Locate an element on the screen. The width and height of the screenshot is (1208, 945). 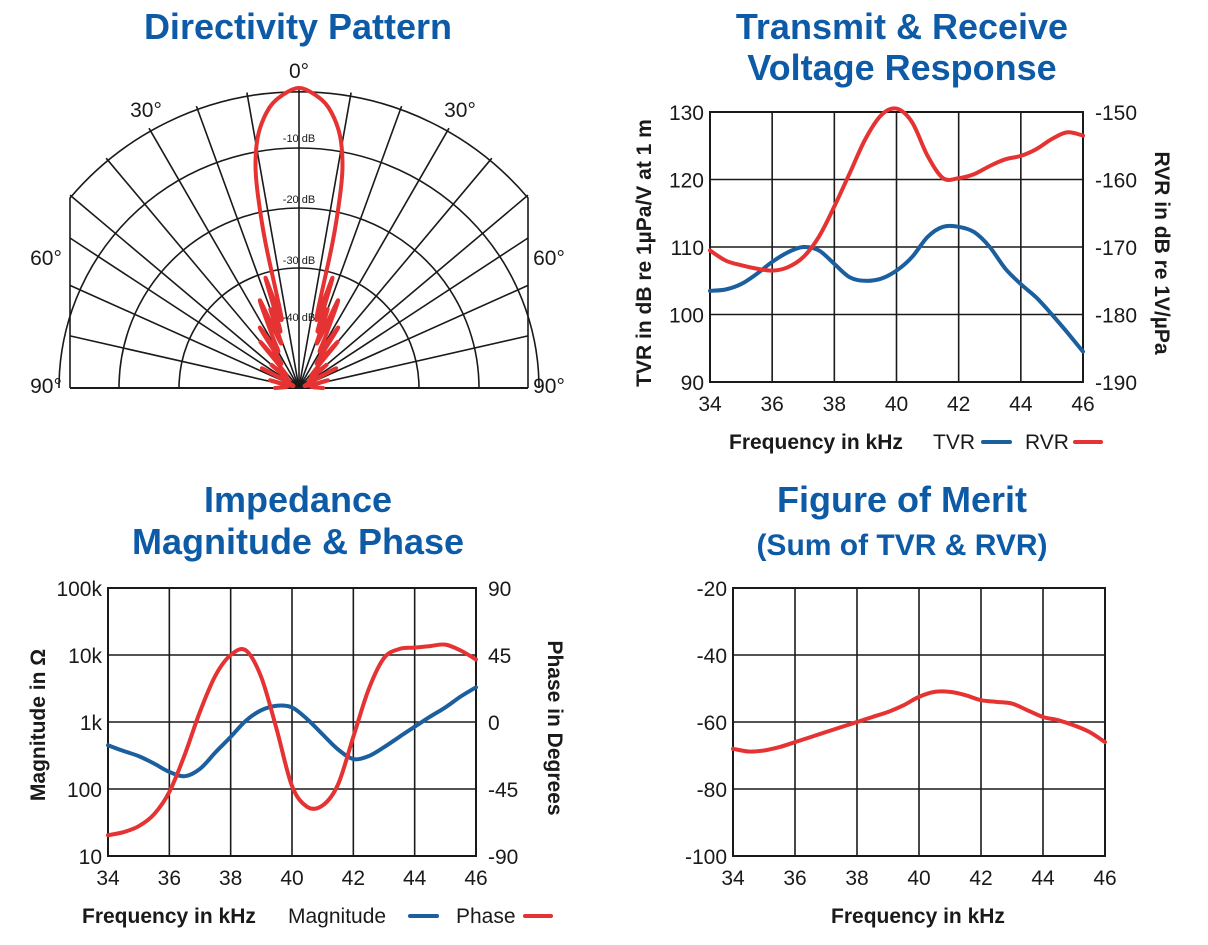
angle-label-60-right: 60° is located at coordinates (549, 258).